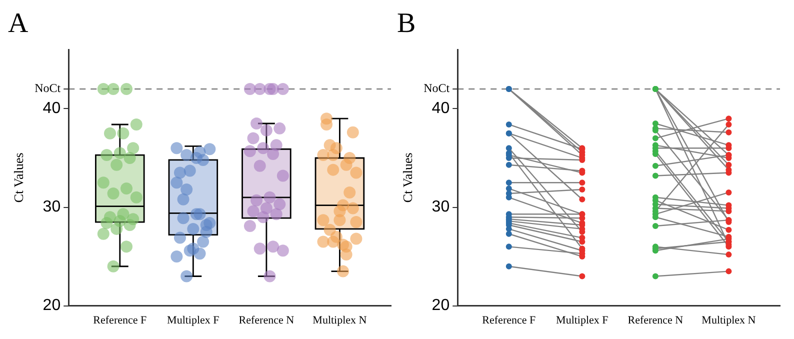 The height and width of the screenshot is (339, 794). Describe the element at coordinates (18, 24) in the screenshot. I see `chart-title: A` at that location.